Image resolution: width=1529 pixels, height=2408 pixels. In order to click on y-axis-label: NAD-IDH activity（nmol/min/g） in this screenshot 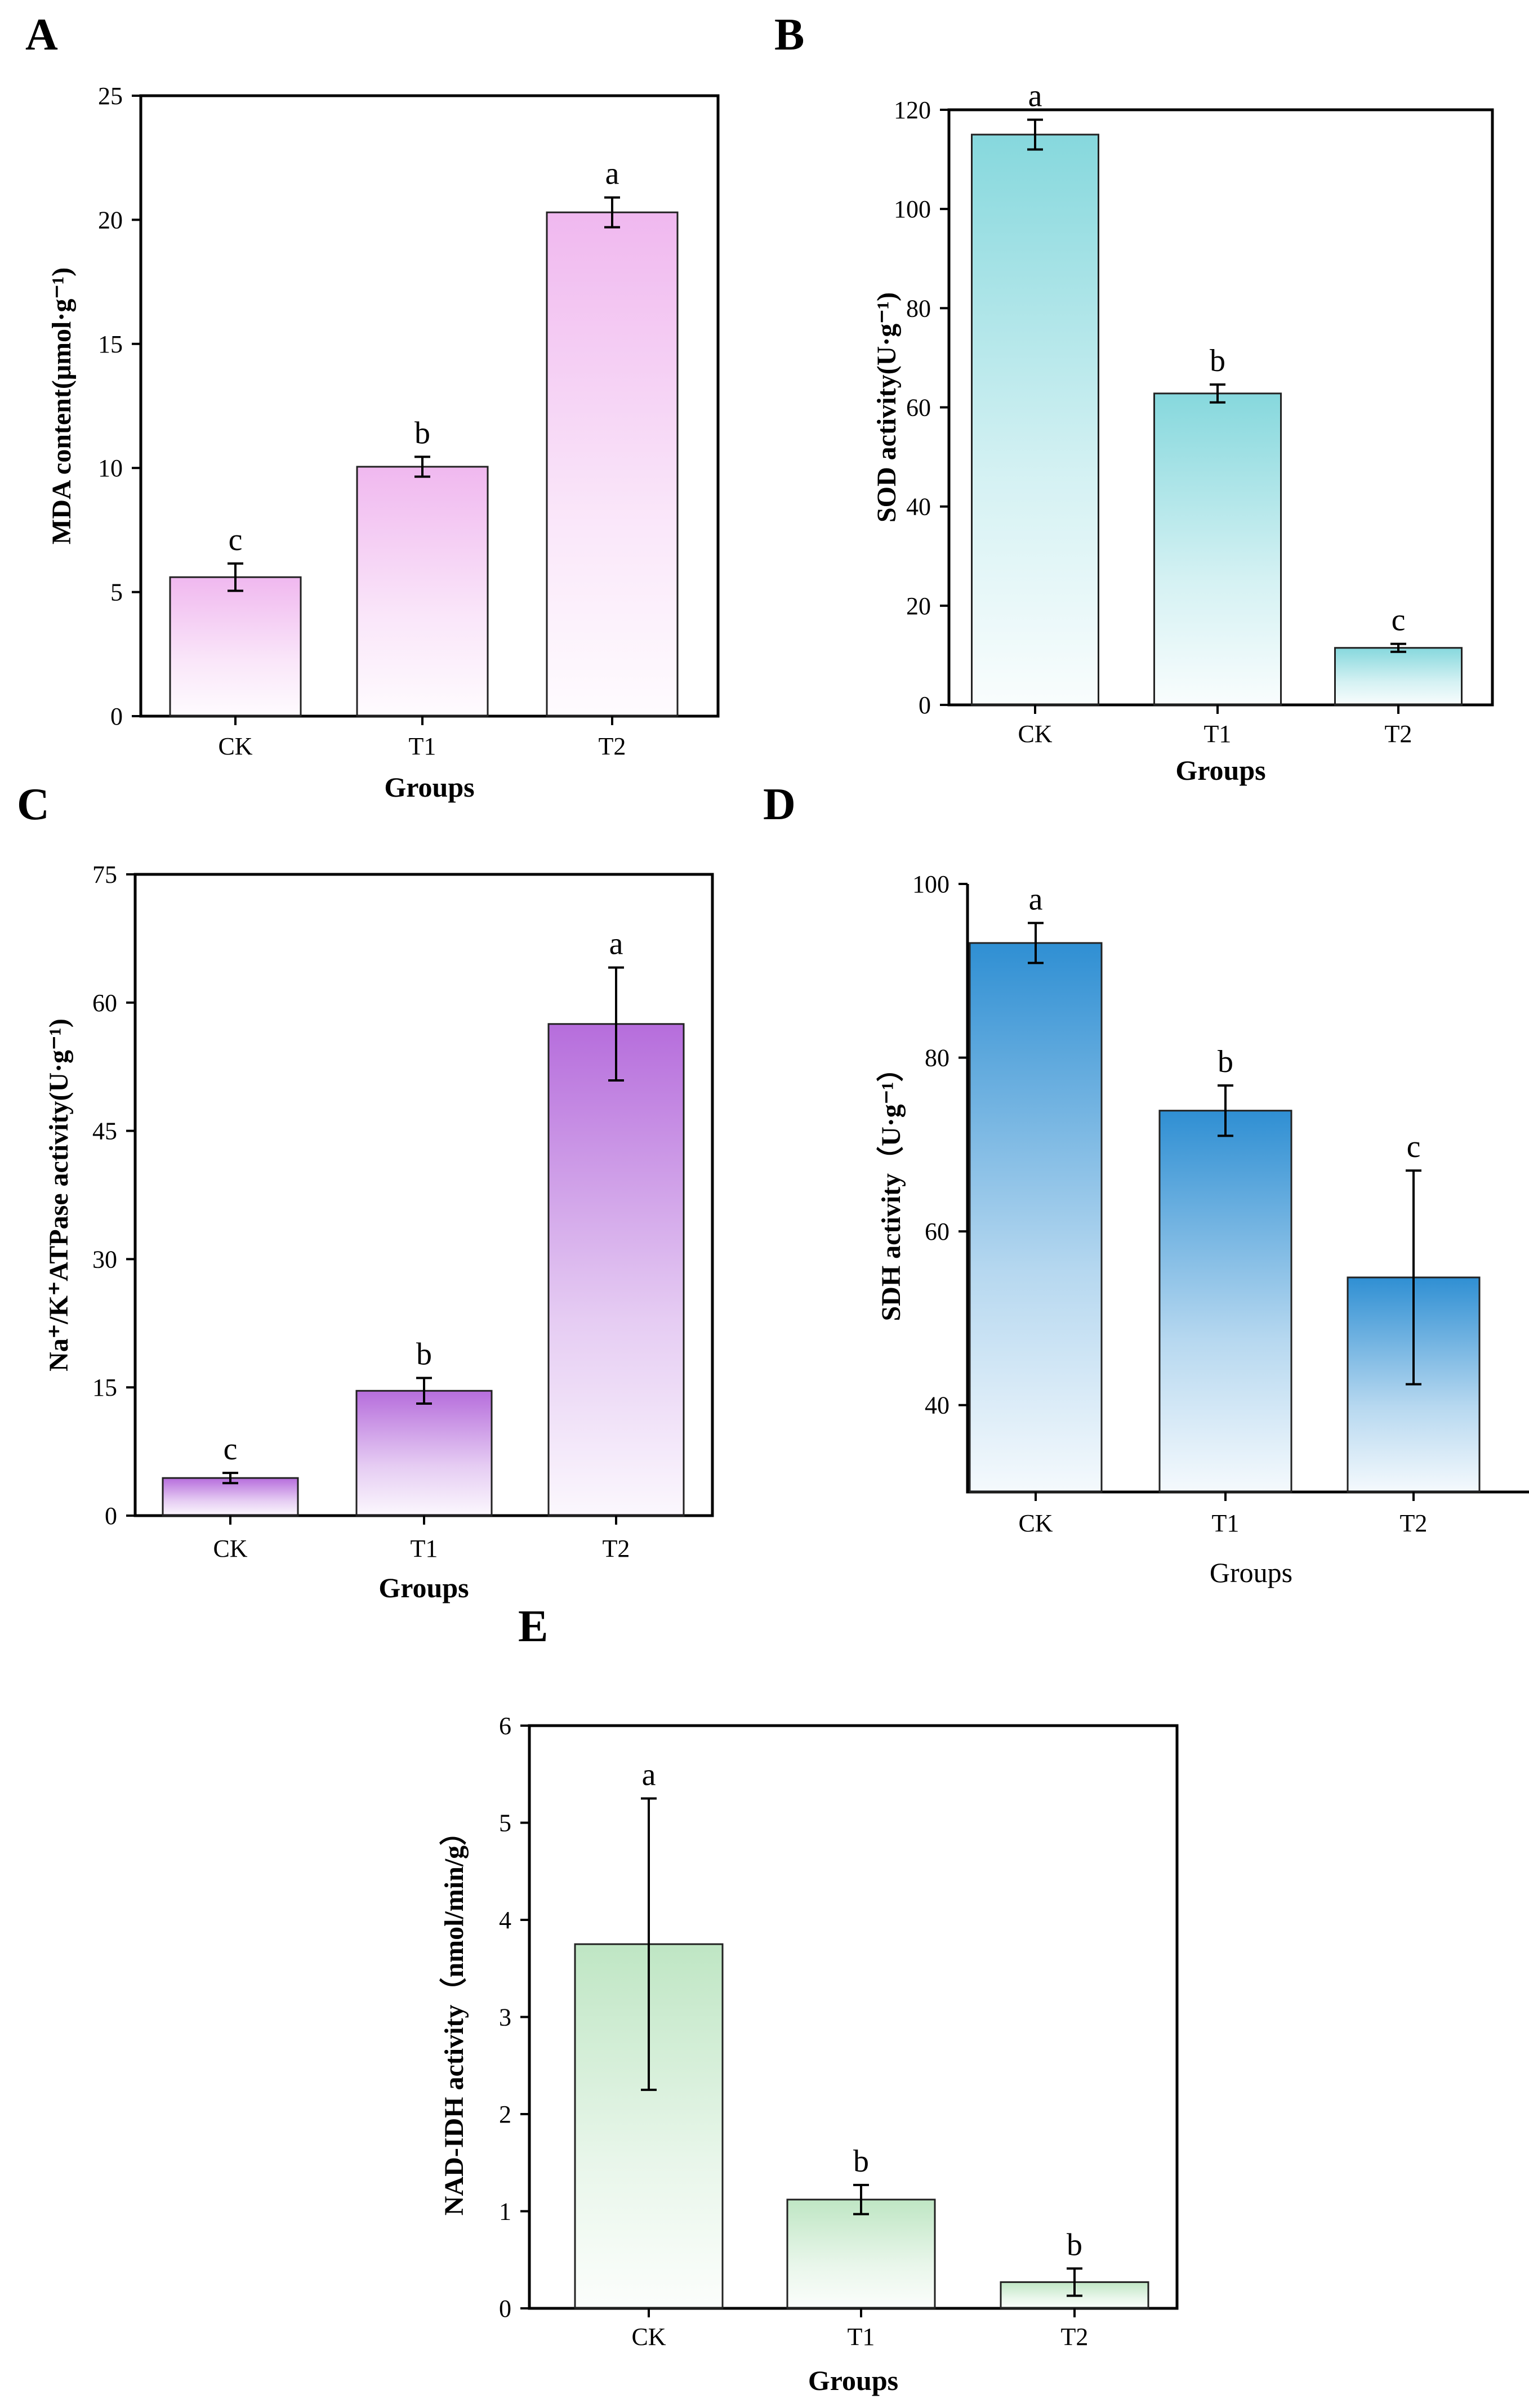, I will do `click(454, 2017)`.